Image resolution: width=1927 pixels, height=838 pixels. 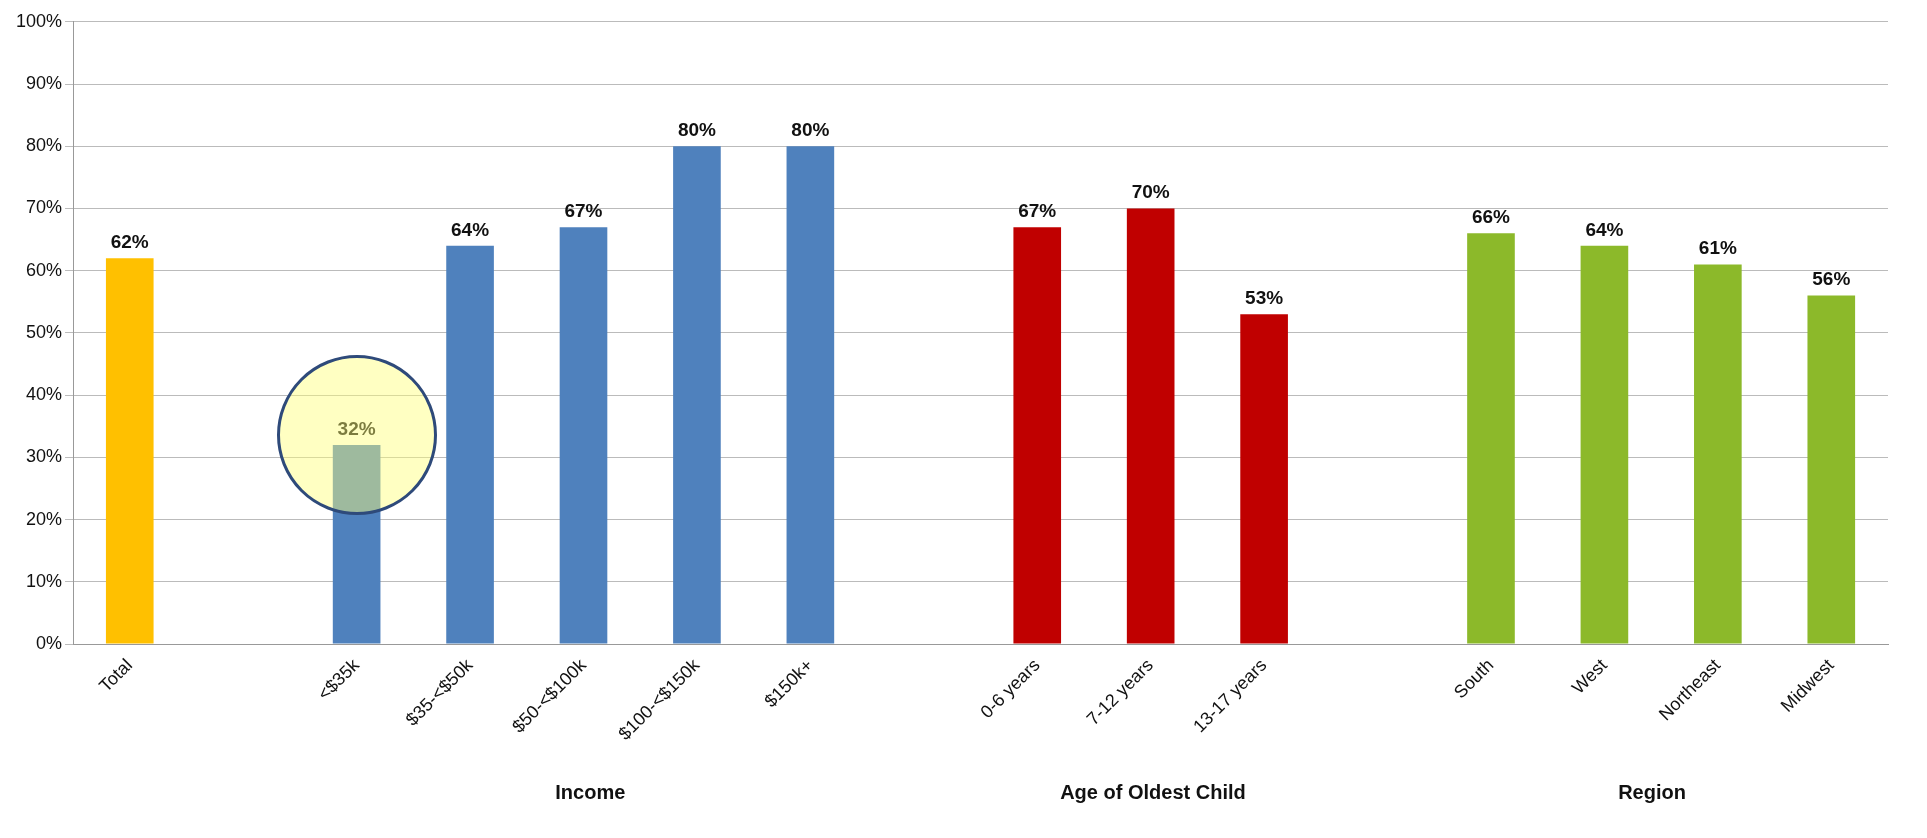 What do you see at coordinates (1491, 217) in the screenshot?
I see `data-label: 66%` at bounding box center [1491, 217].